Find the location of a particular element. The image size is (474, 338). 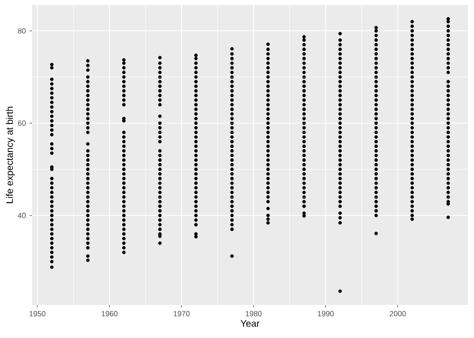

x-axis-title: Year is located at coordinates (250, 323).